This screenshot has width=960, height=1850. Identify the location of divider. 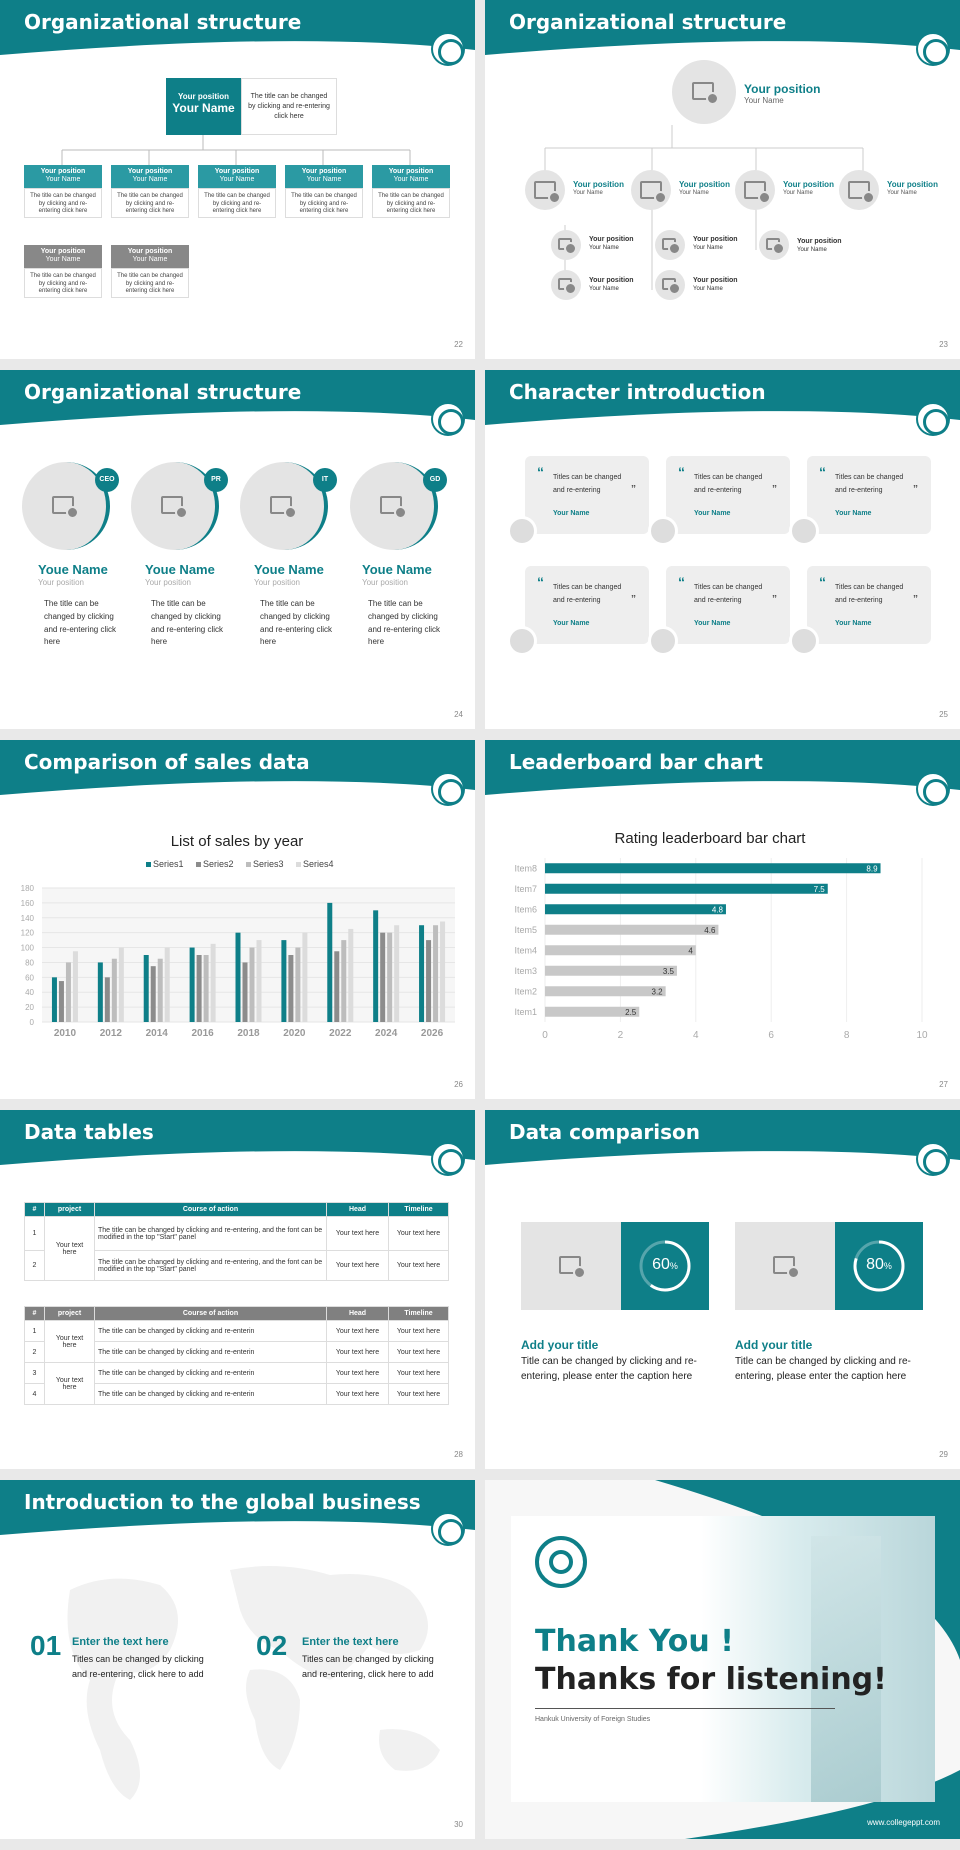
(685, 1708).